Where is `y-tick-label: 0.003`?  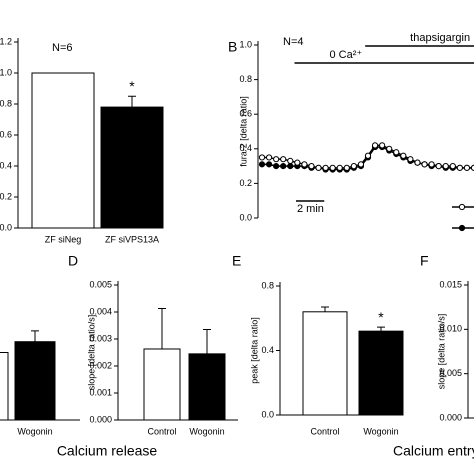
y-tick-label: 0.003 is located at coordinates (100, 338).